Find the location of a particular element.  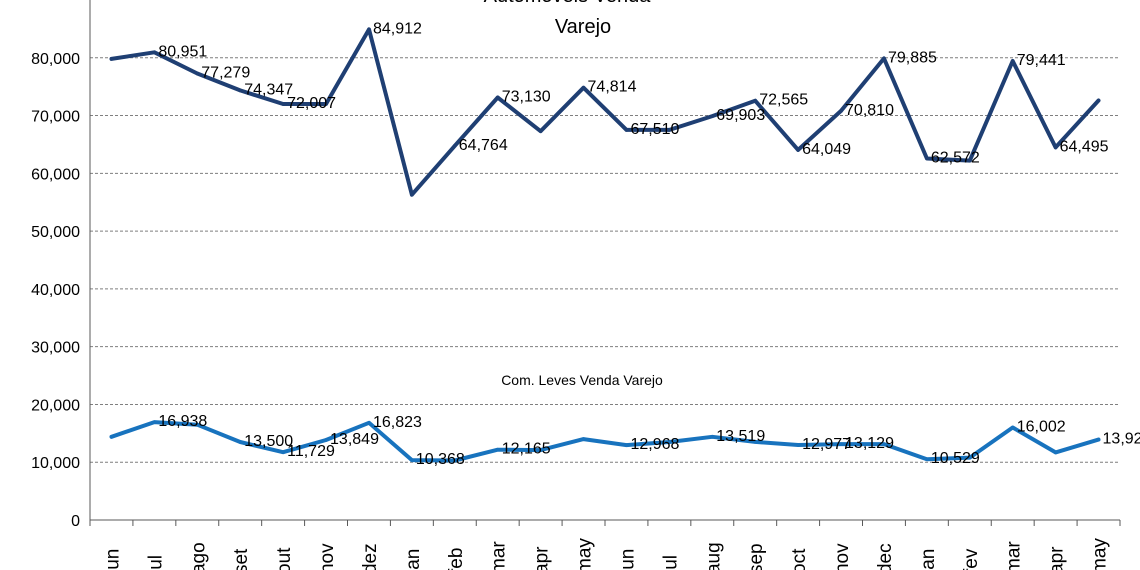

series-2-name-label: Com. Leves Venda Varejo is located at coordinates (582, 380).